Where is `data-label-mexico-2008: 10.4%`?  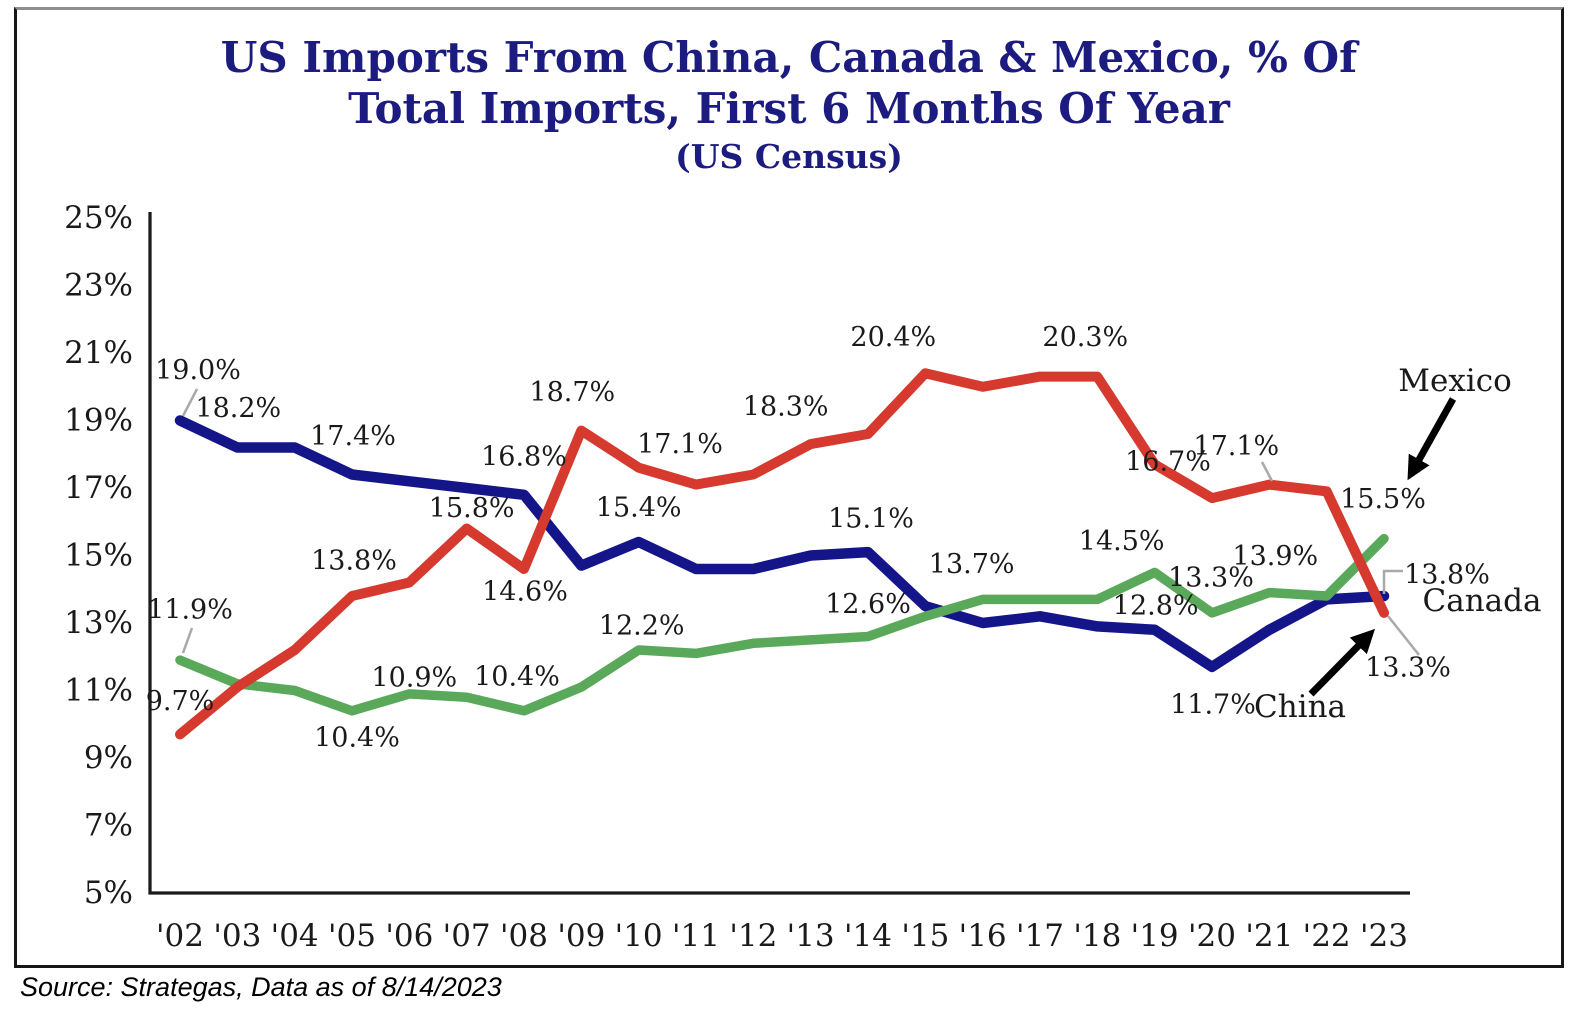 data-label-mexico-2008: 10.4% is located at coordinates (517, 676).